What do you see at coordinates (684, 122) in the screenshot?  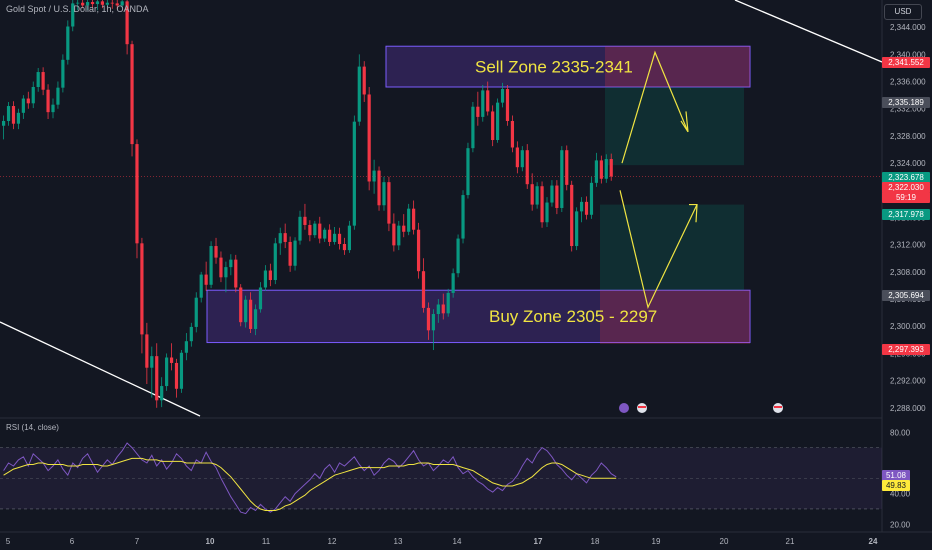 I see `sell-arrow-head` at bounding box center [684, 122].